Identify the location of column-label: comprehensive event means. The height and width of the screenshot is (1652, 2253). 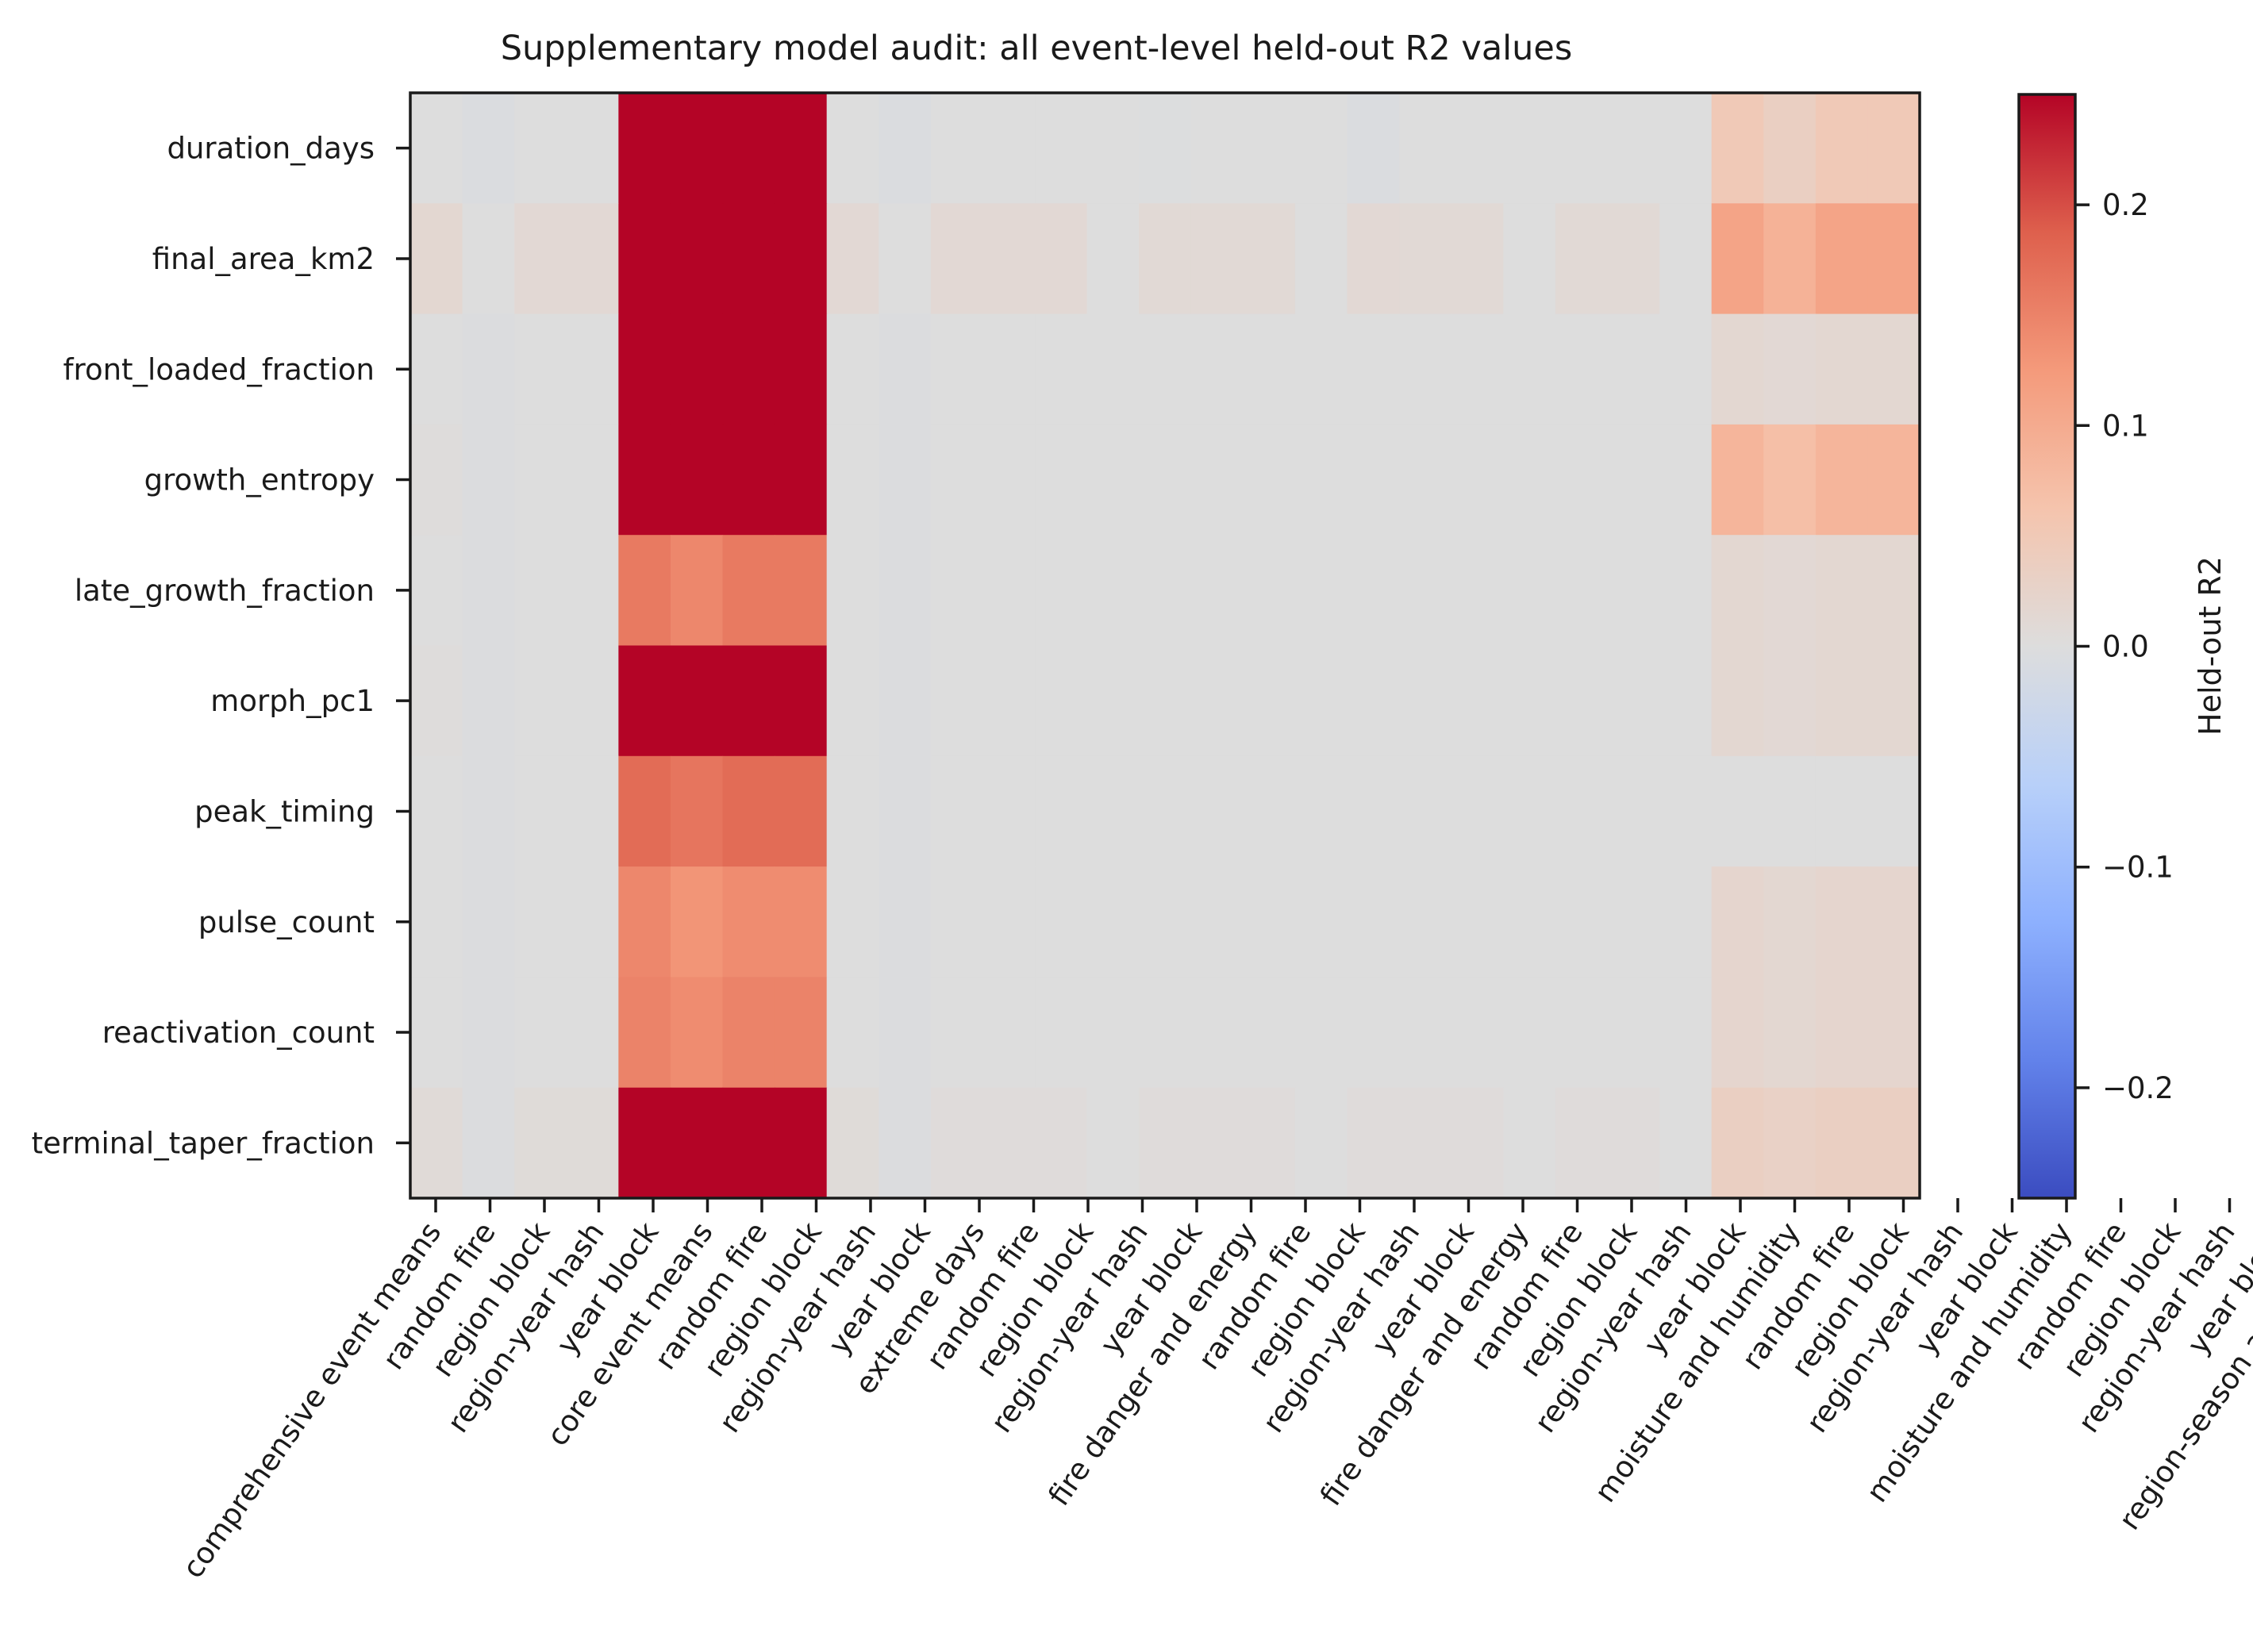
(311, 1400).